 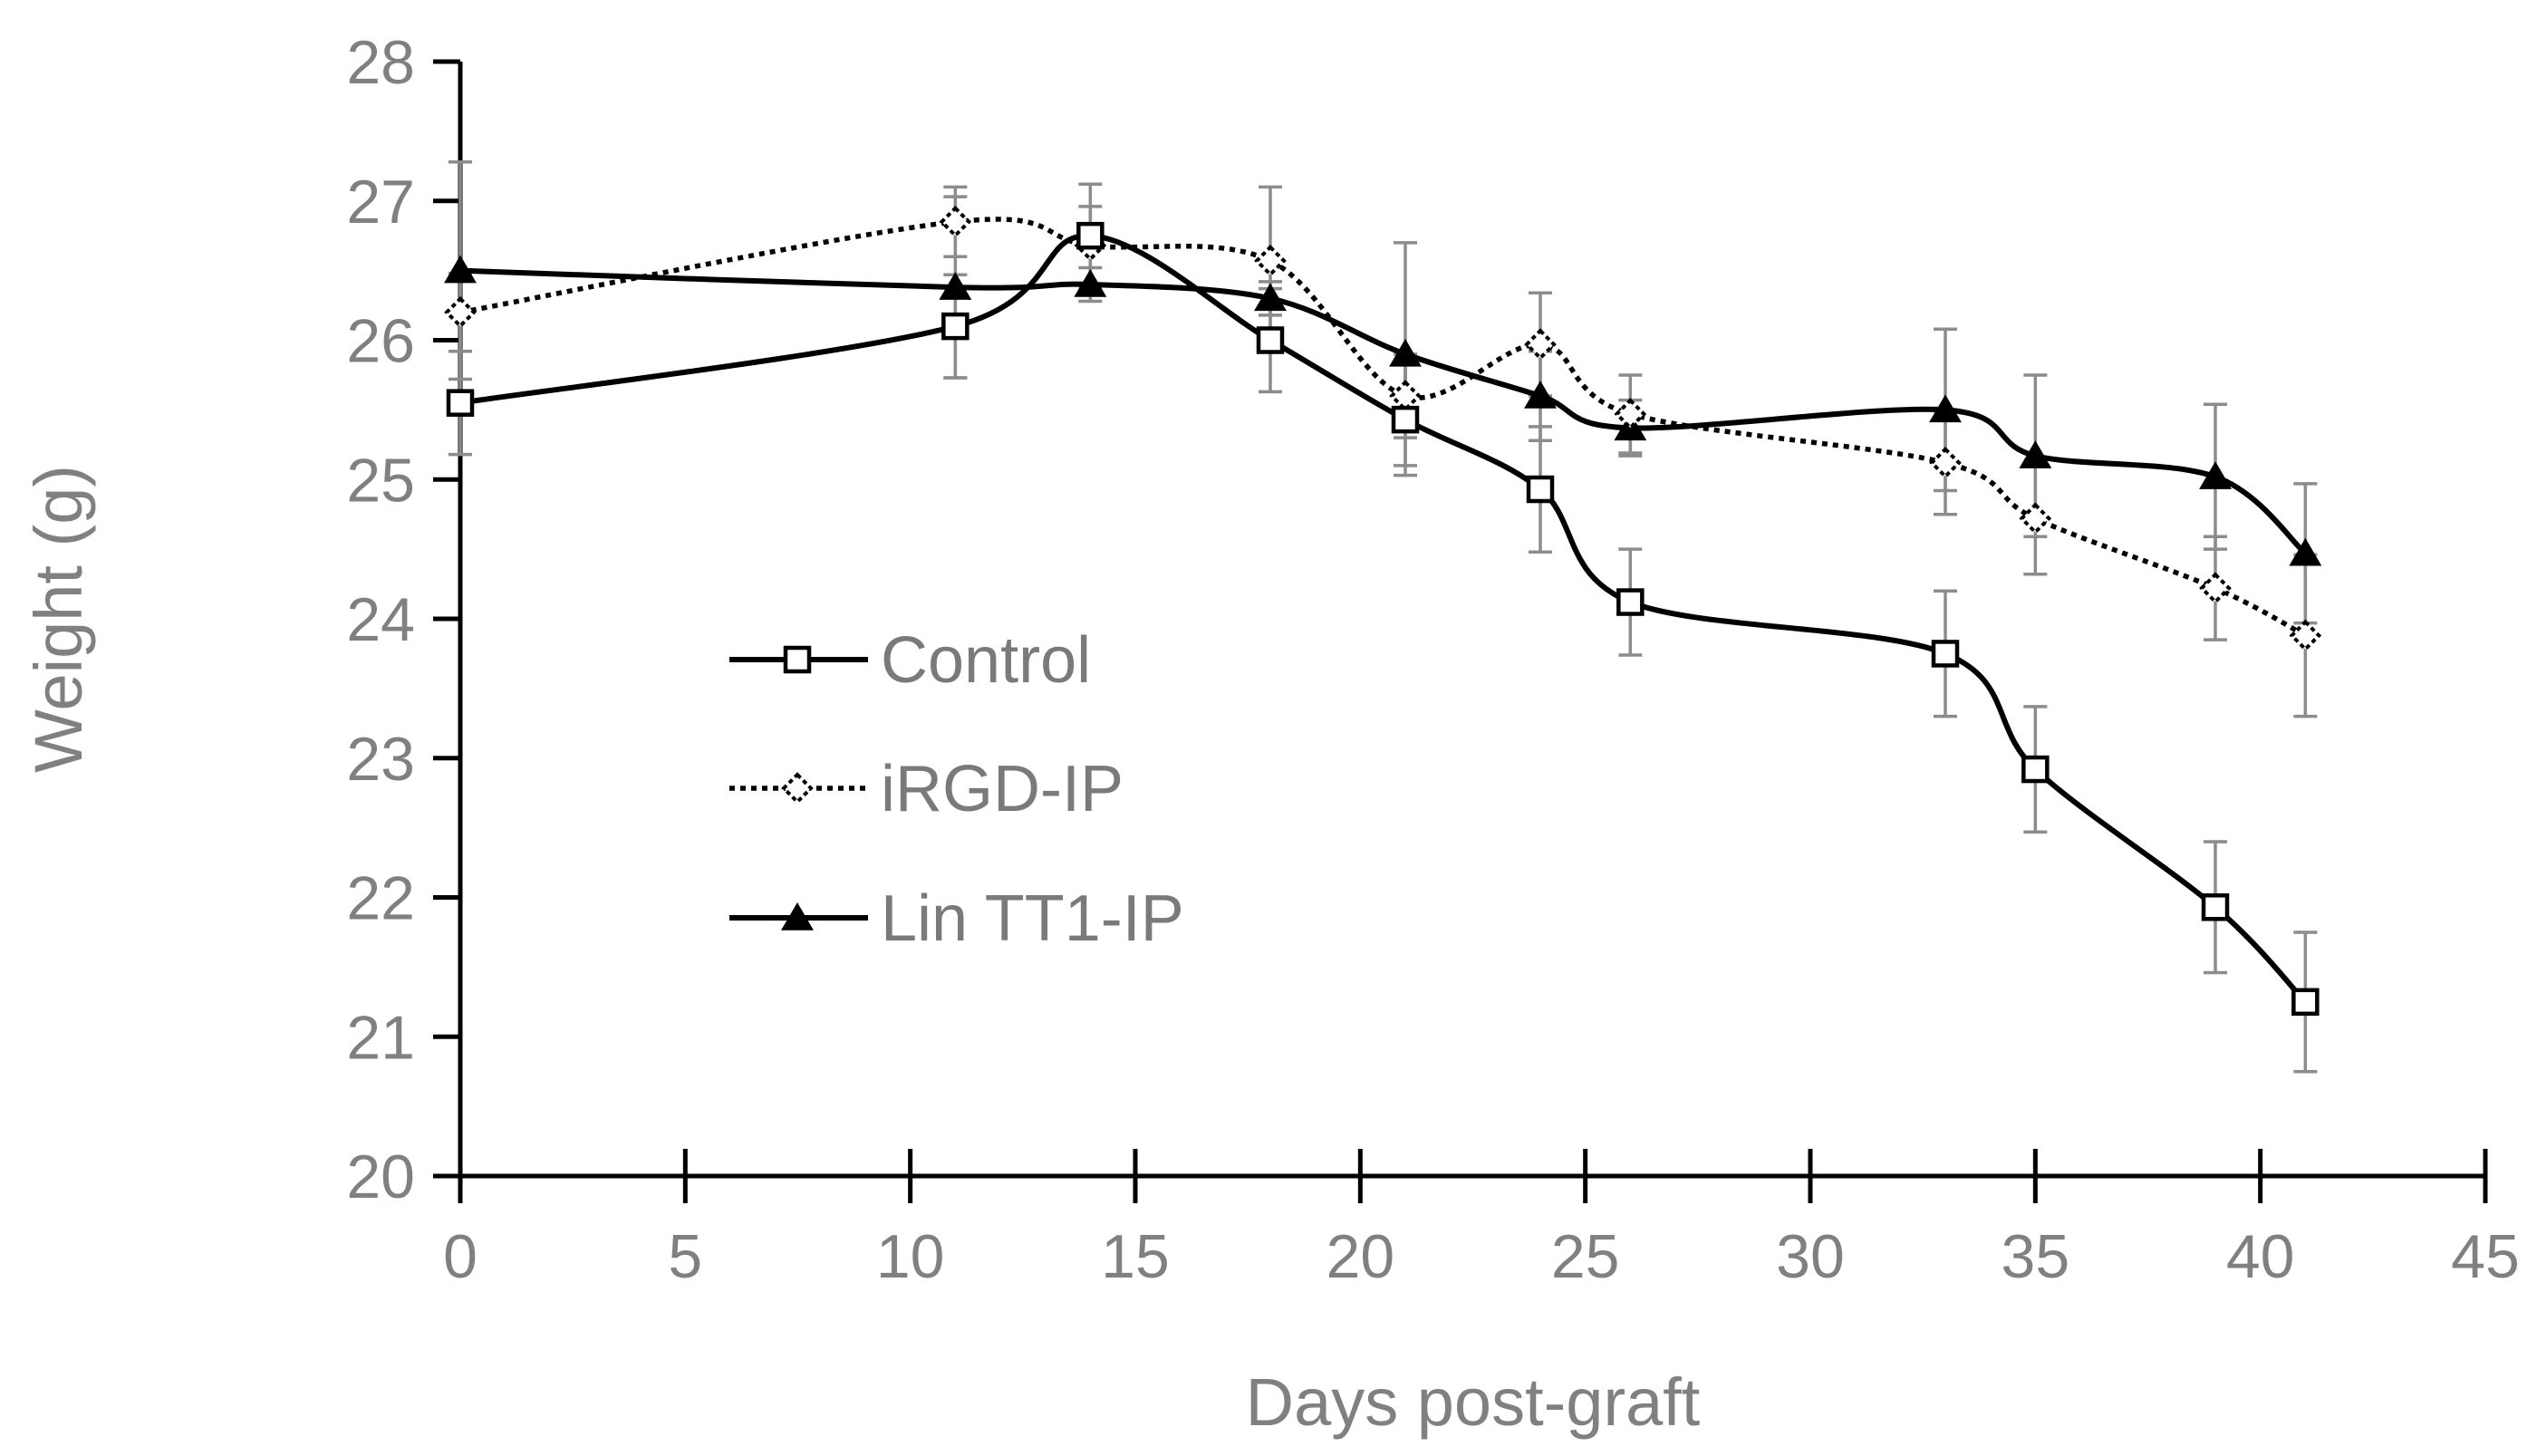 I want to click on y-tick-label: 25, so click(x=380, y=480).